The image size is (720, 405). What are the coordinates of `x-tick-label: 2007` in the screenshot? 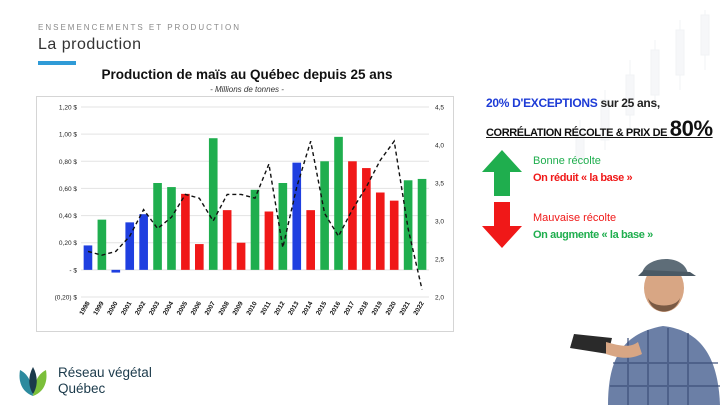 It's located at (210, 308).